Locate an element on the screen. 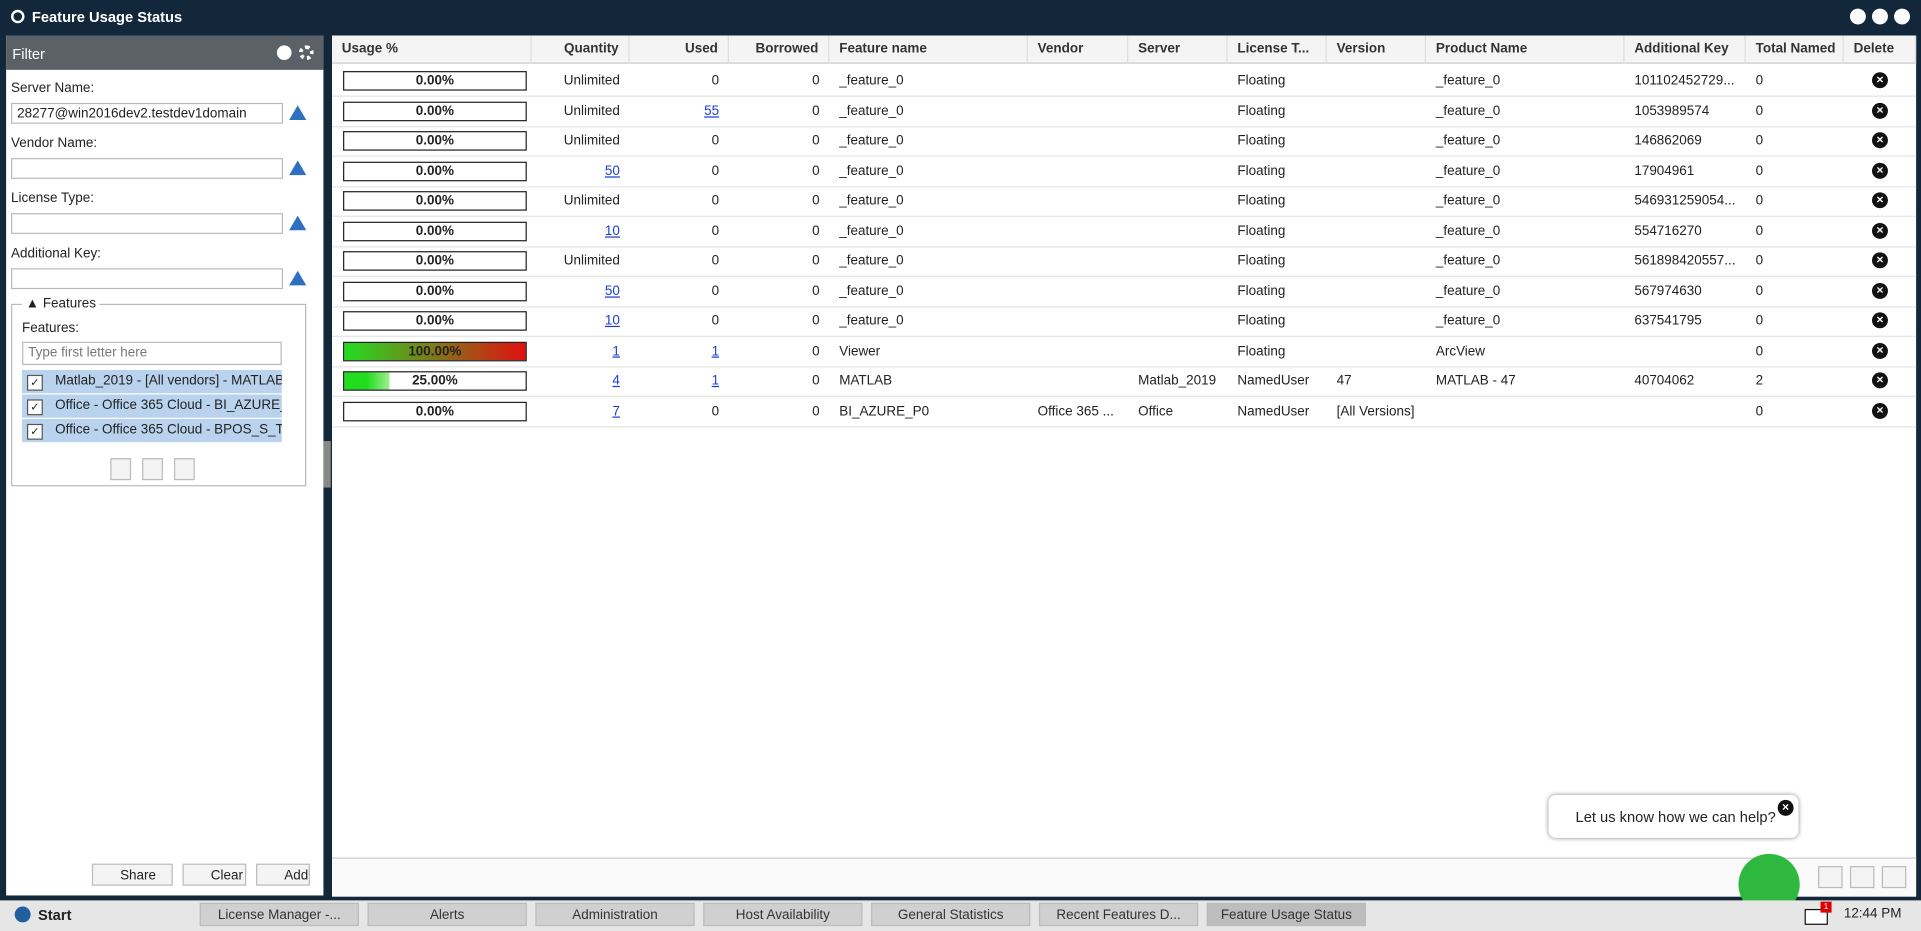  features-group-title: ▲ Features is located at coordinates (61, 304).